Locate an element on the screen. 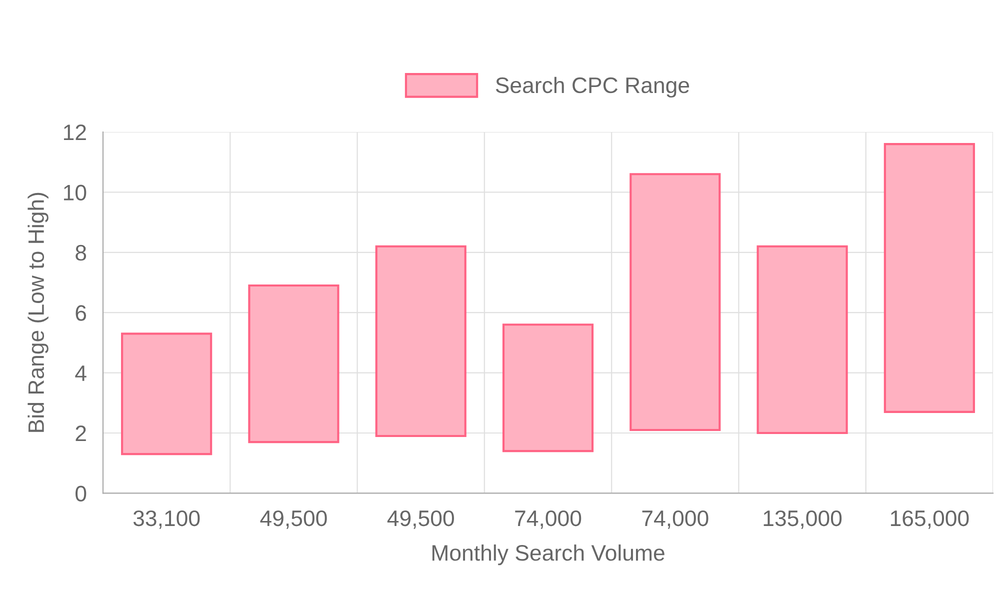  y-tick-label: 0 is located at coordinates (81, 494).